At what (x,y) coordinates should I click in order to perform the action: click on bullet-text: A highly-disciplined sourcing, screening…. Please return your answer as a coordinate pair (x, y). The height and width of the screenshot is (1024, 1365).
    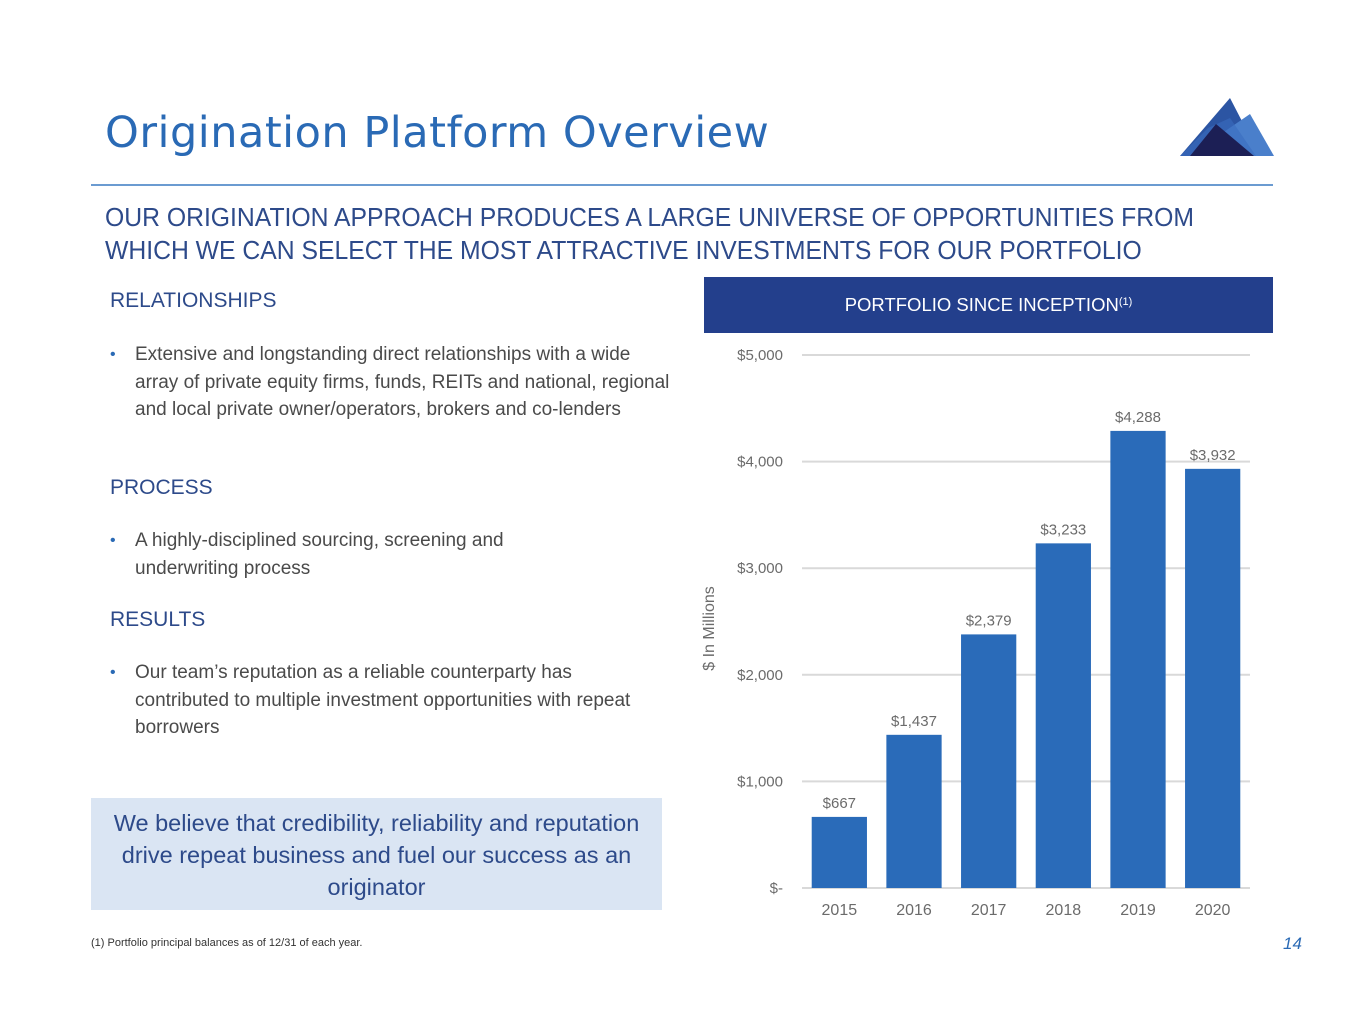
    Looking at the image, I should click on (319, 554).